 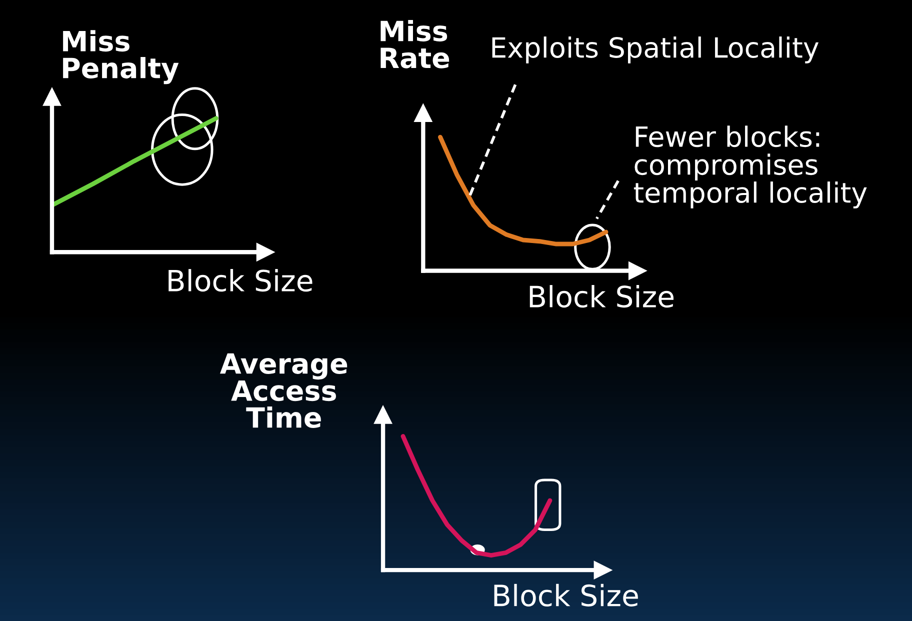 I want to click on y-axis-title: Miss Penalty, so click(x=121, y=57).